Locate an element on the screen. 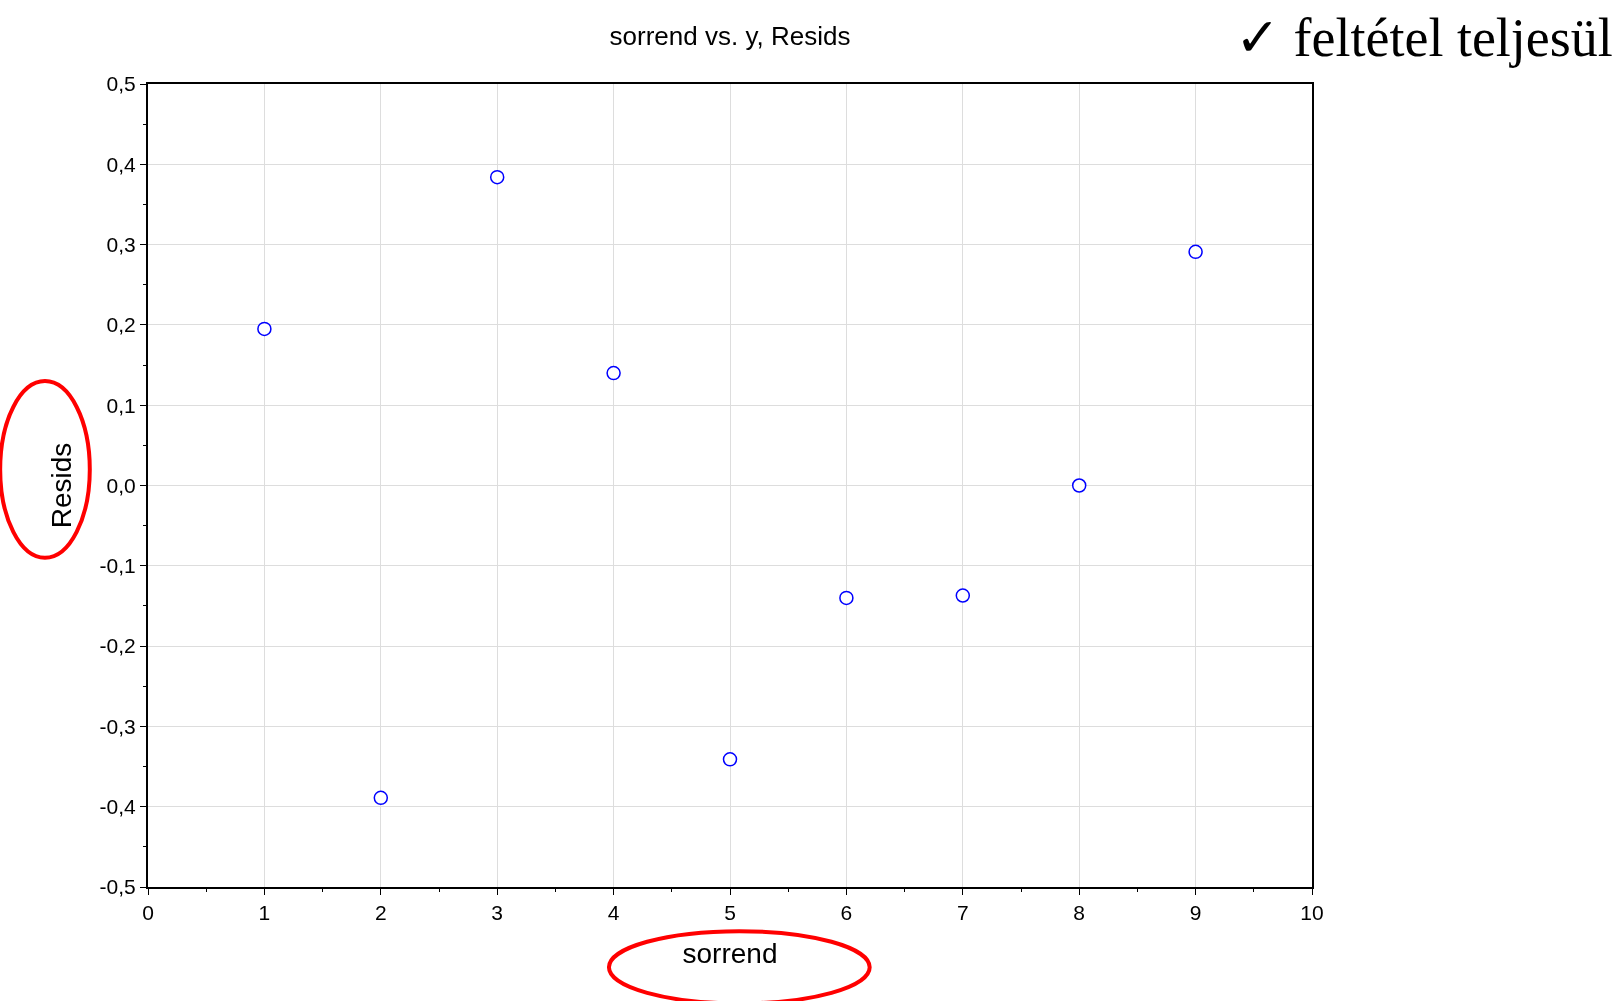 The width and height of the screenshot is (1624, 1001). x-tick-label: 8 is located at coordinates (1079, 913).